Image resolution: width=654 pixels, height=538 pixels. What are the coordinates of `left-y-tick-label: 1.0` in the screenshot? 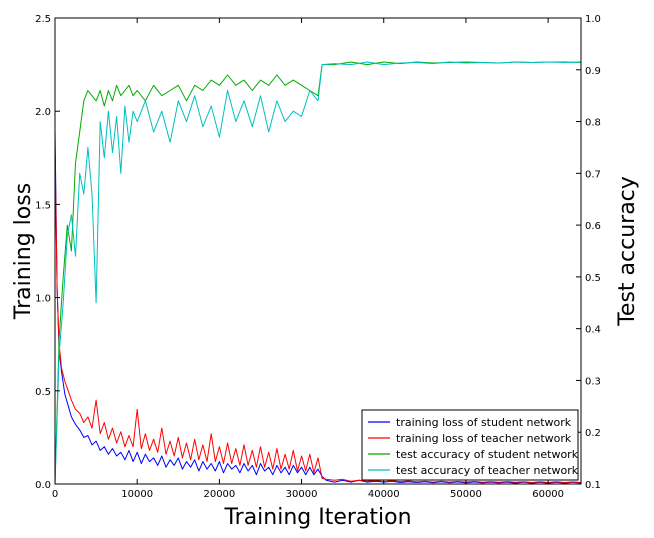 It's located at (43, 299).